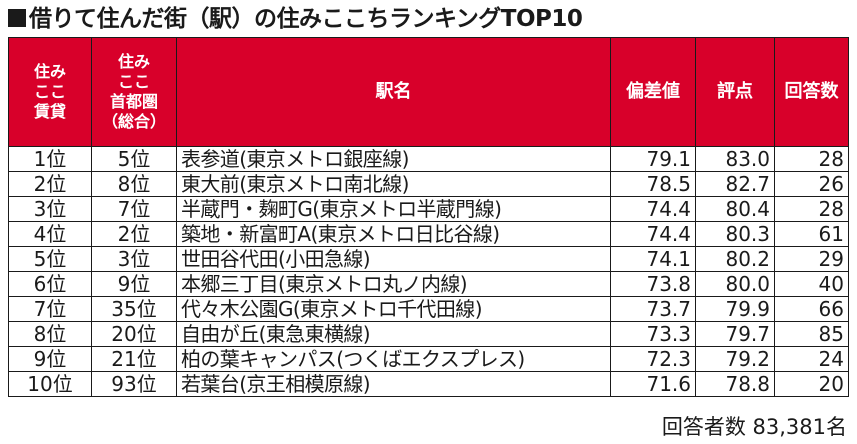 Image resolution: width=857 pixels, height=444 pixels. Describe the element at coordinates (134, 259) in the screenshot. I see `metro-rank-cell: 3位` at that location.